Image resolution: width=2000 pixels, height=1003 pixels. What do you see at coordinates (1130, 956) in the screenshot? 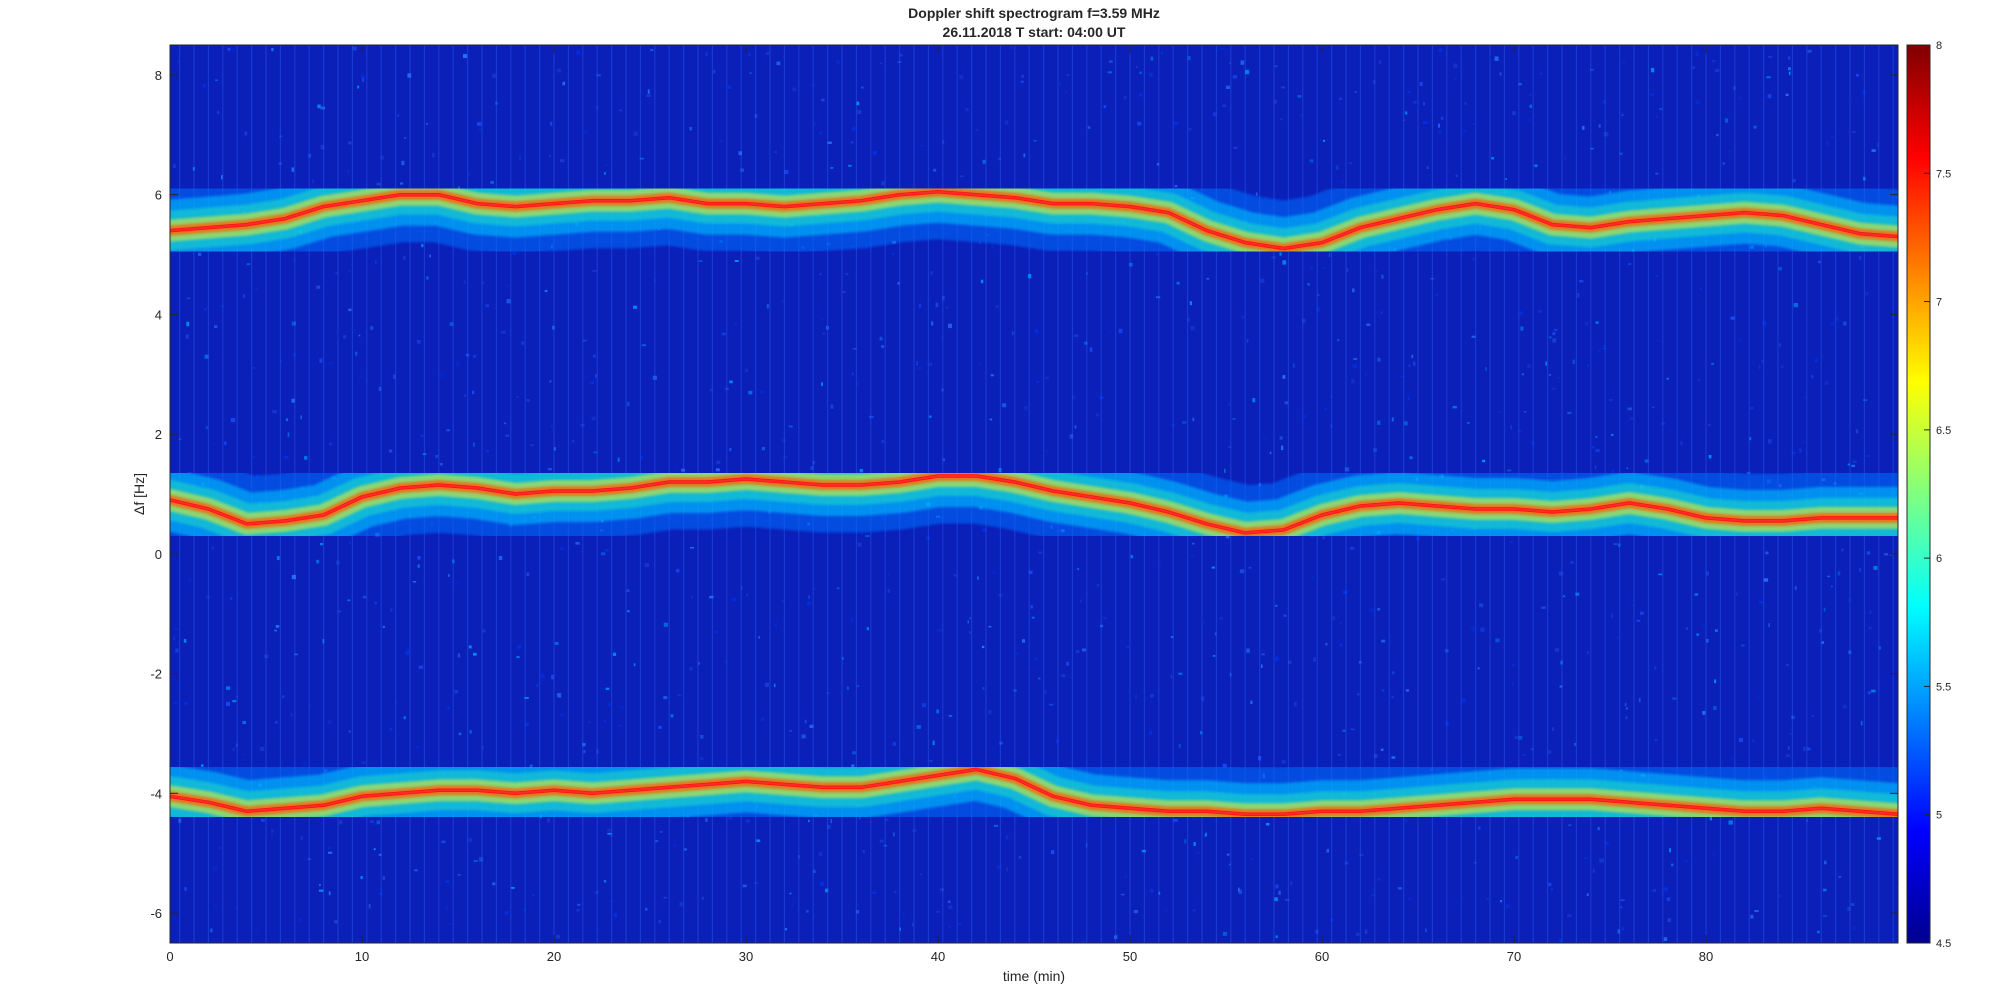
I see `x-tick-label: 50` at bounding box center [1130, 956].